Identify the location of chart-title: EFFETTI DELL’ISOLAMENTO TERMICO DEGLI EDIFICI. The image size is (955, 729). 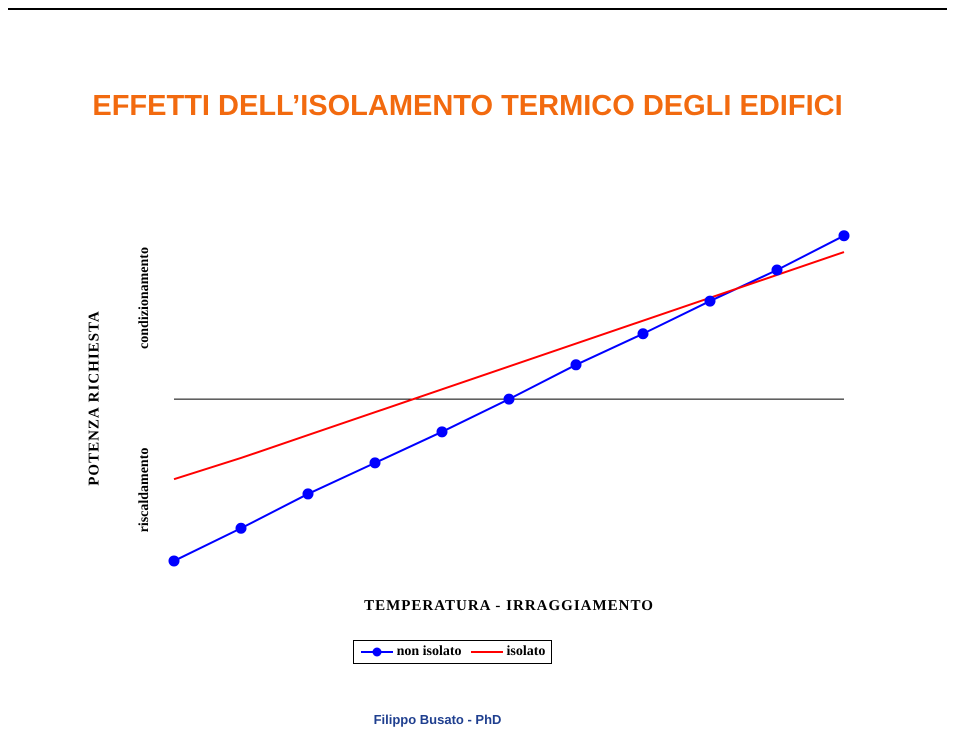
(467, 106).